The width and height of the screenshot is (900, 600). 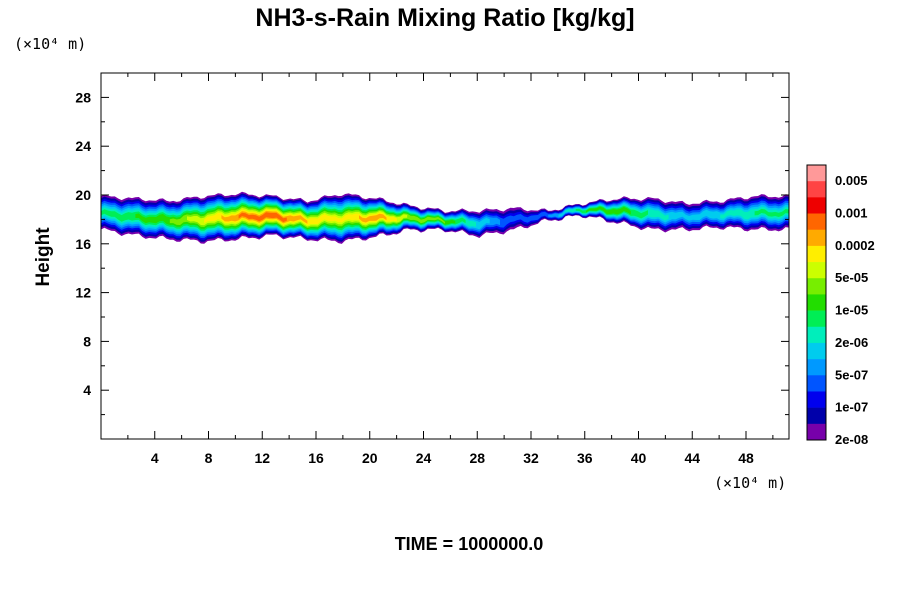 What do you see at coordinates (87, 390) in the screenshot?
I see `y-tick-label: 4` at bounding box center [87, 390].